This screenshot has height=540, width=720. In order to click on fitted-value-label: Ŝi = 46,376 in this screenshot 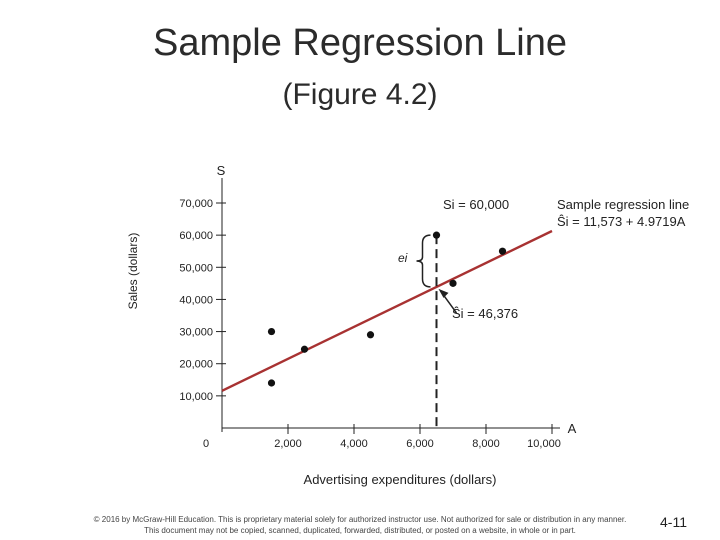, I will do `click(485, 313)`.